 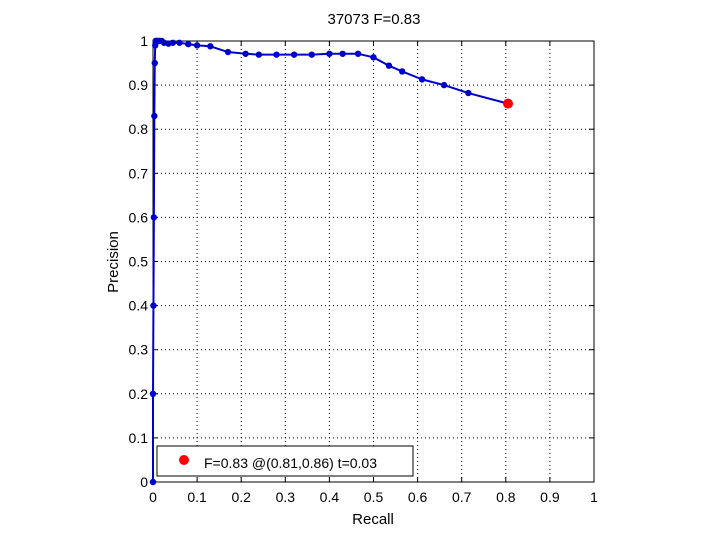 I want to click on x-tick-label: 1, so click(x=594, y=497).